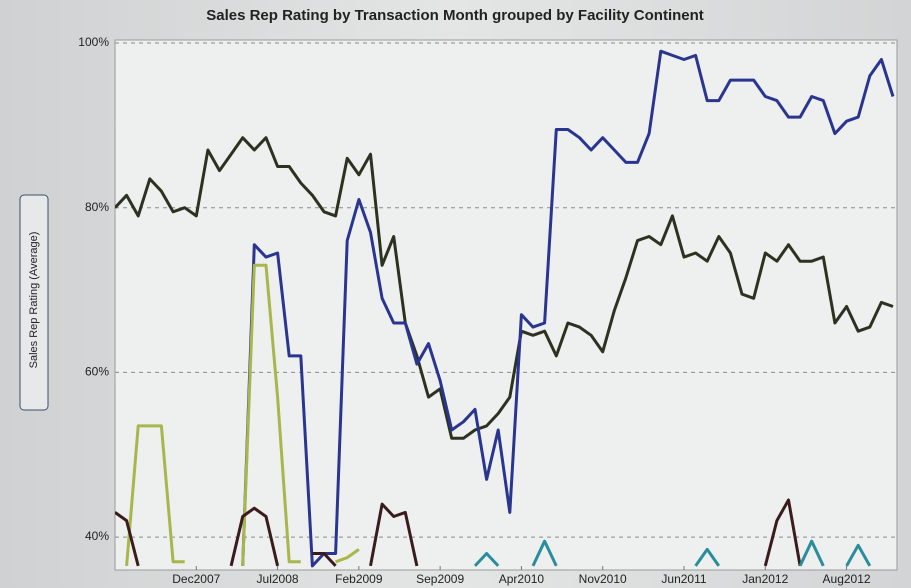 The height and width of the screenshot is (588, 911). I want to click on y-tick-label: 80%, so click(97, 207).